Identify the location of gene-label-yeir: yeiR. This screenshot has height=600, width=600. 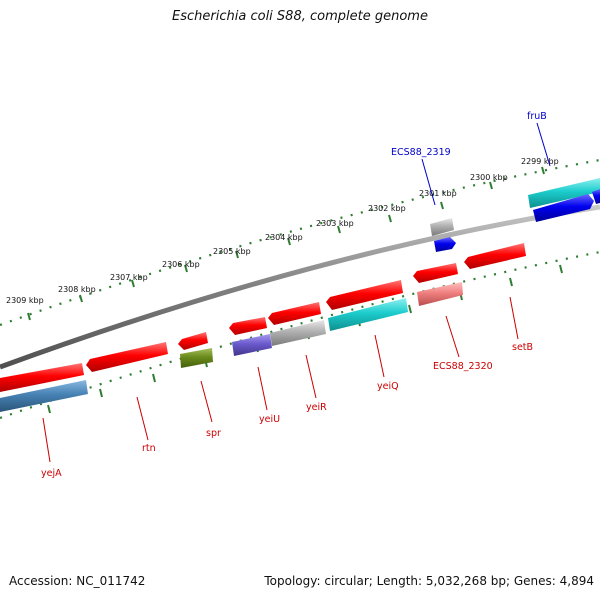
(316, 407).